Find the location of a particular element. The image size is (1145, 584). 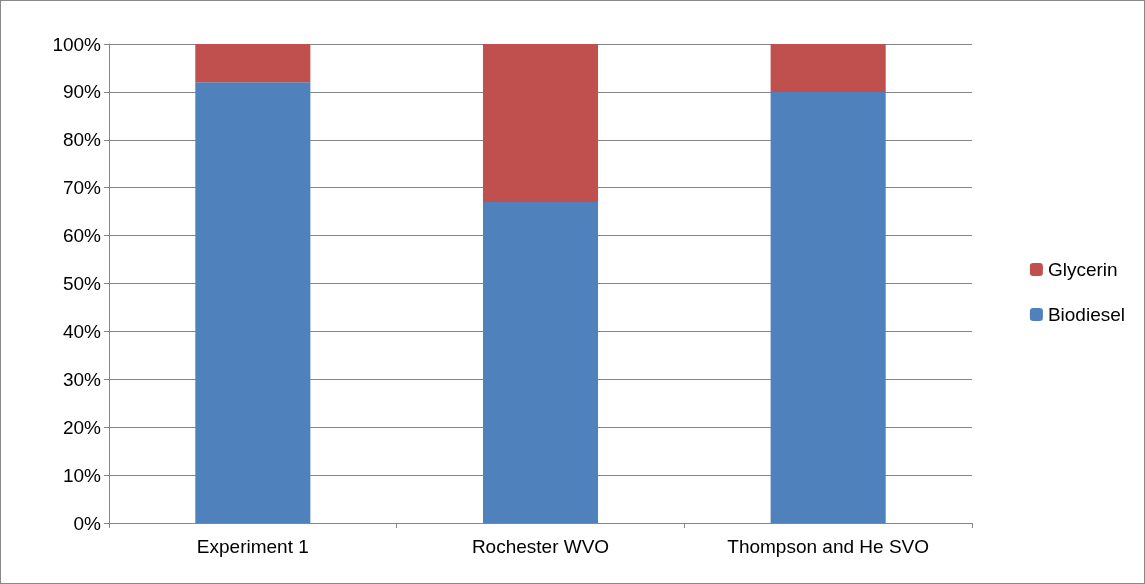

y-tick-label: 60% is located at coordinates (82, 236).